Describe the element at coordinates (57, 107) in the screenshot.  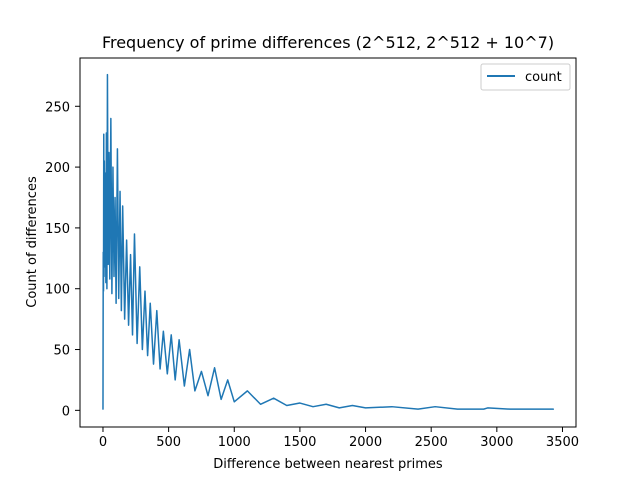
I see `y-tick-label: 250` at that location.